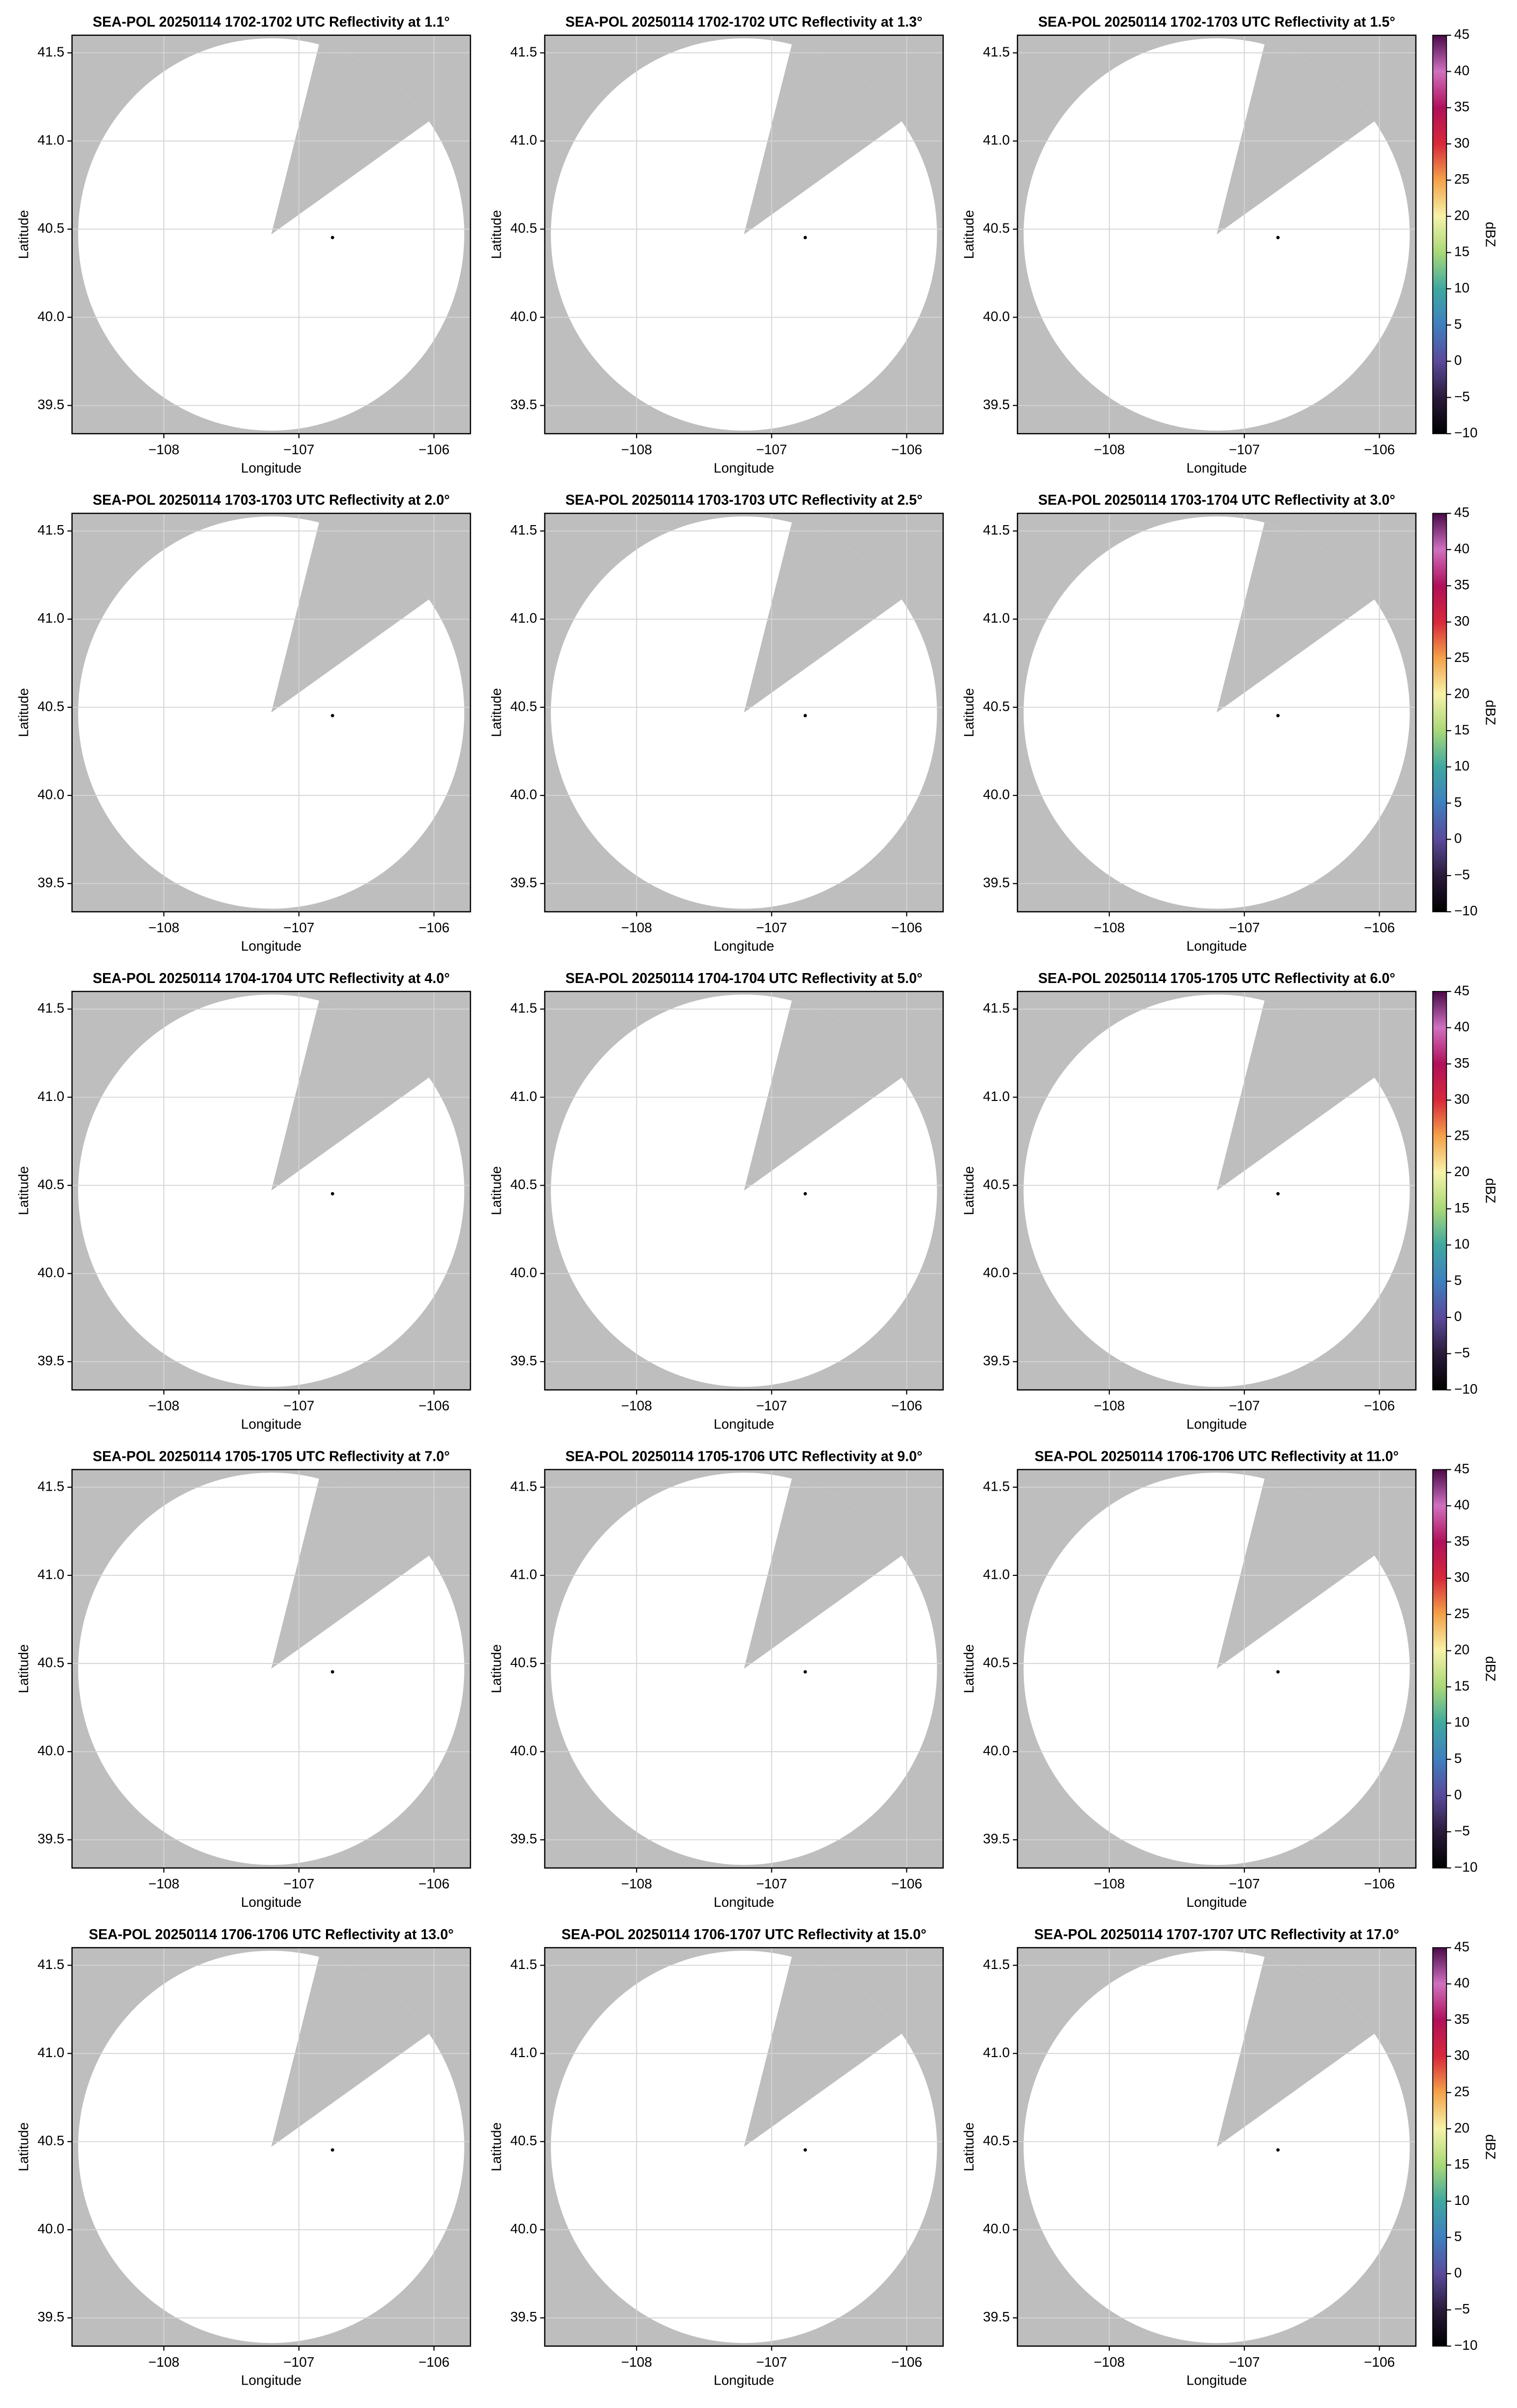 The height and width of the screenshot is (2408, 1517). I want to click on blocked-sector-group, so click(841, 615).